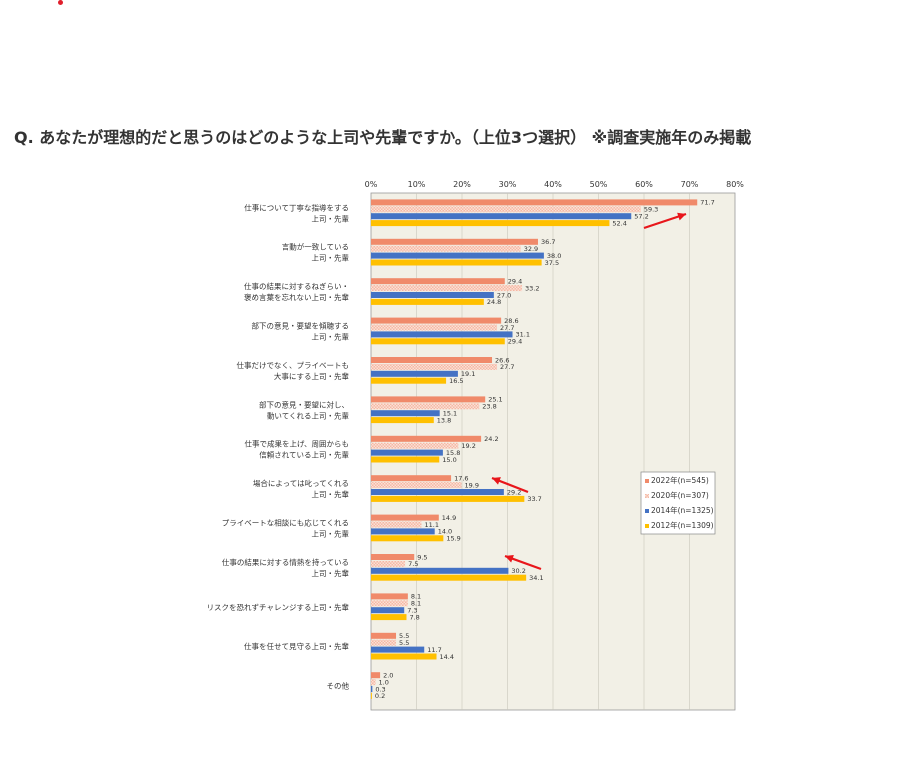 The image size is (900, 758). Describe the element at coordinates (534, 499) in the screenshot. I see `data-label: 33.7` at that location.